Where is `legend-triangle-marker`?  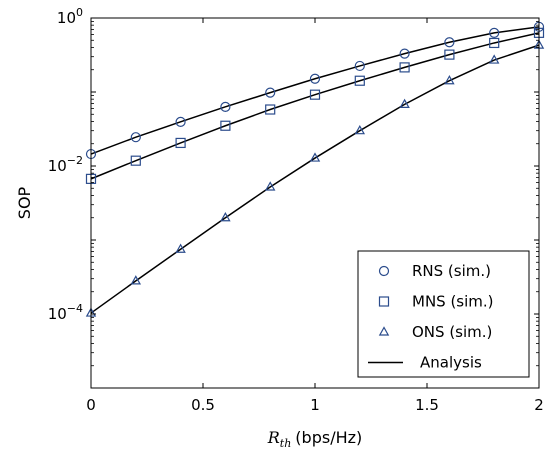 legend-triangle-marker is located at coordinates (384, 331).